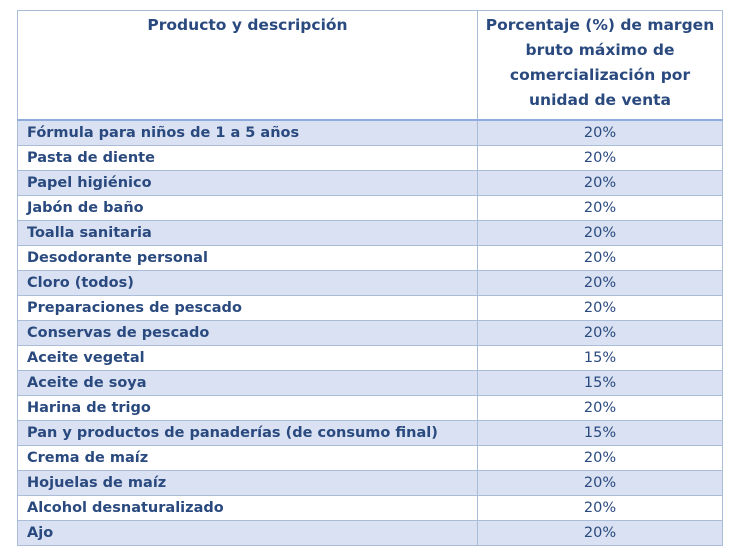 The image size is (734, 560). I want to click on table-row: Cloro (todos) 20%, so click(370, 283).